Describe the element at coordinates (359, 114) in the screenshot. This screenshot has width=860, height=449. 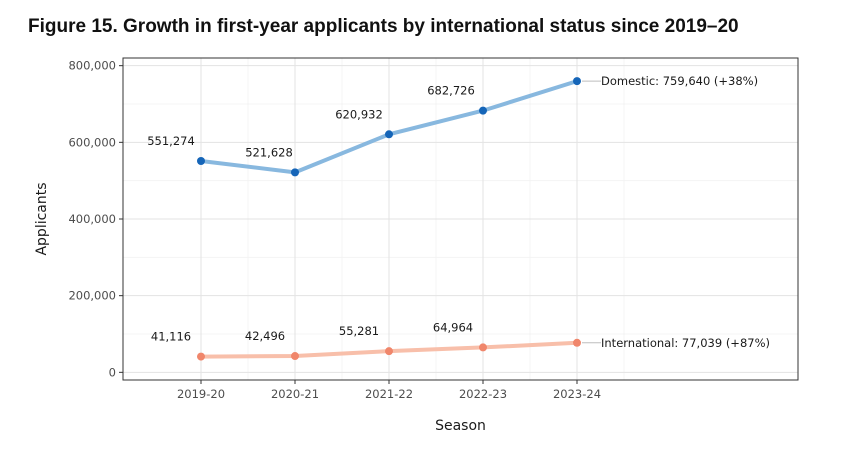
I see `data-label: 620,932` at that location.